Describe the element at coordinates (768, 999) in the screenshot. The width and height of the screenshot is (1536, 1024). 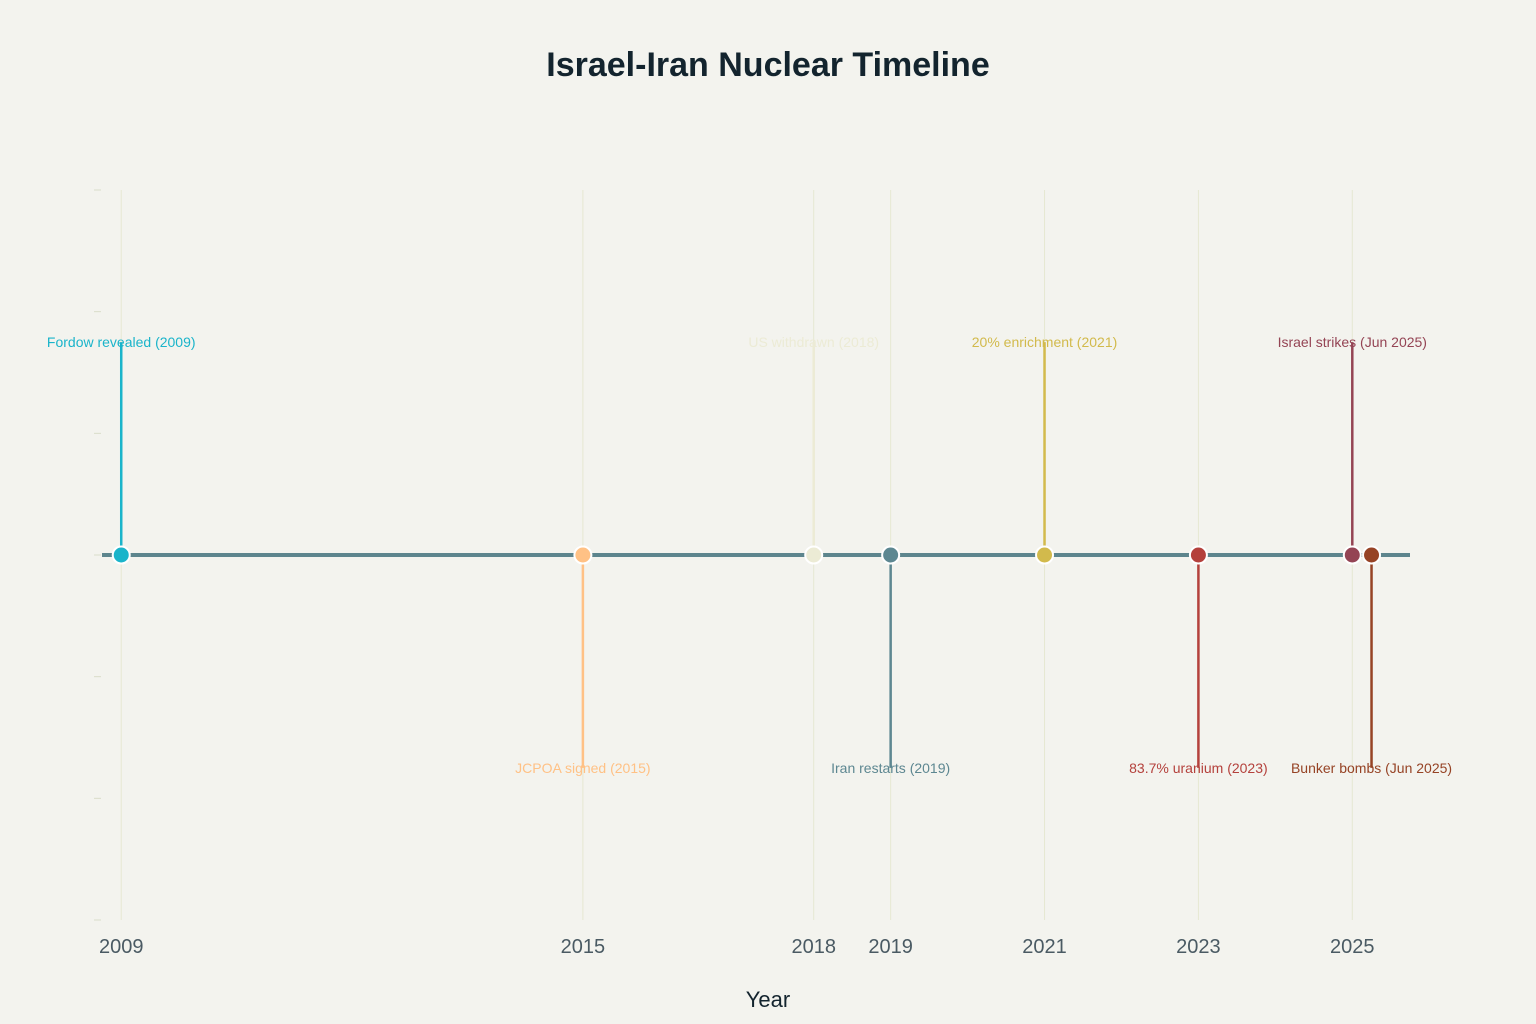
I see `x-axis-title: Year` at that location.